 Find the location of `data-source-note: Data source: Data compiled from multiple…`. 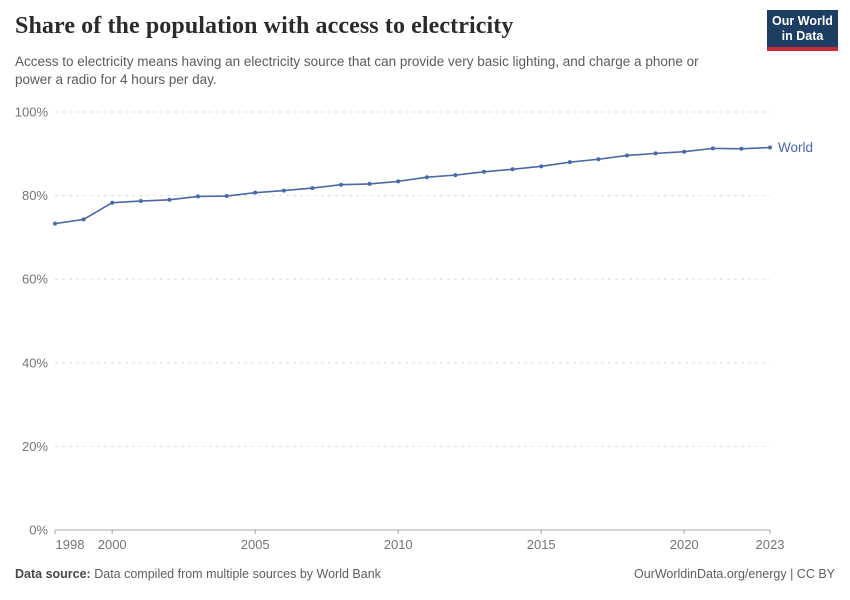

data-source-note: Data source: Data compiled from multiple… is located at coordinates (198, 574).